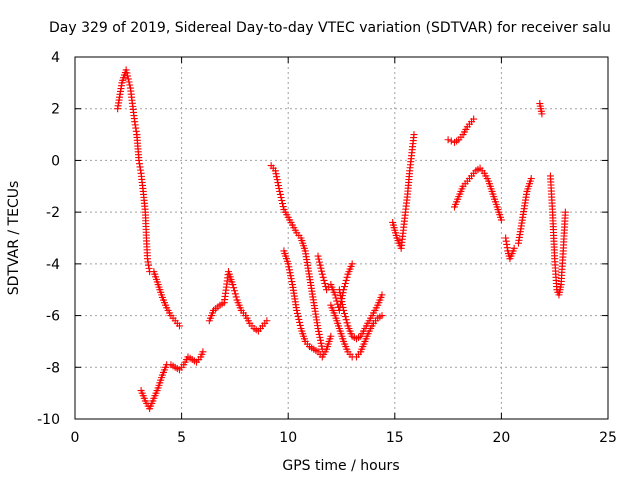 The height and width of the screenshot is (480, 640). What do you see at coordinates (53, 265) in the screenshot?
I see `y-tick-label: -4` at bounding box center [53, 265].